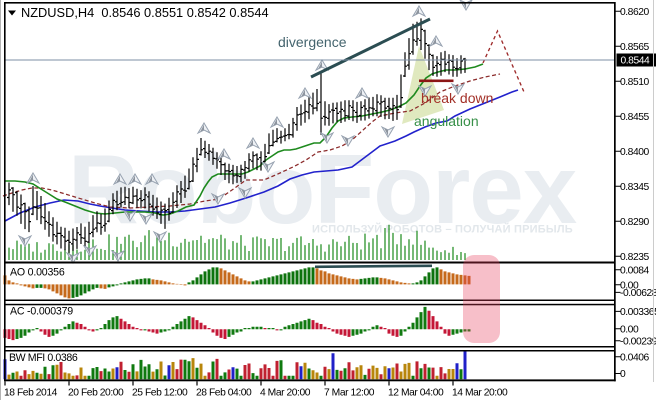  Describe the element at coordinates (638, 341) in the screenshot. I see `svg-text: -0.00239` at that location.